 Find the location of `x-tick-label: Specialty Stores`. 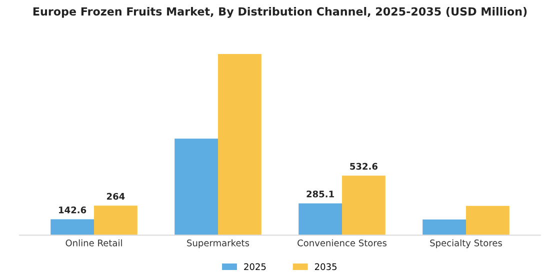

x-tick-label: Specialty Stores is located at coordinates (466, 243).